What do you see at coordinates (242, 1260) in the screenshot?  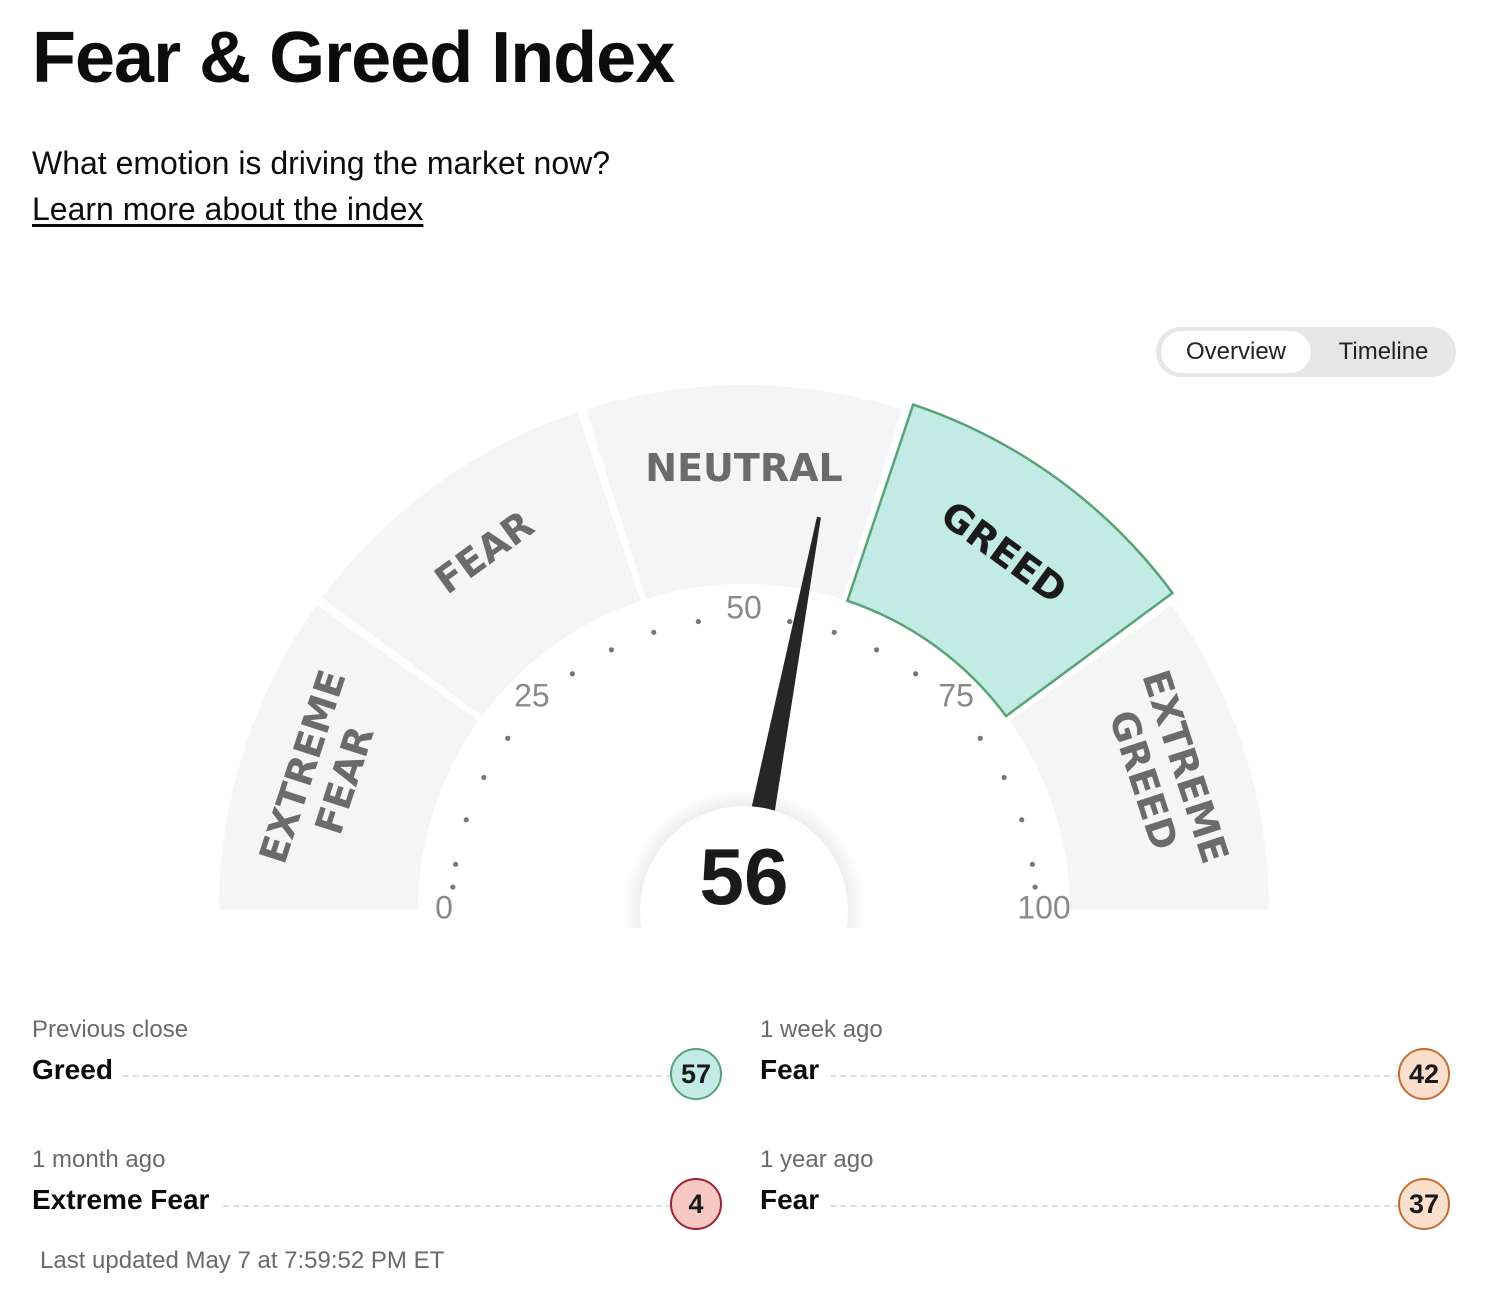 I see `last-updated: Last updated May 7 at 7:59:52 PM ET` at bounding box center [242, 1260].